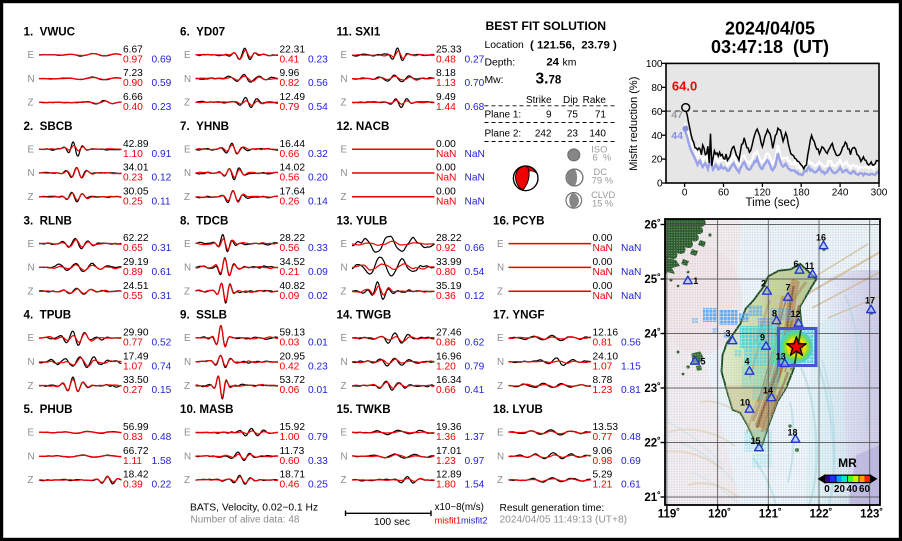  What do you see at coordinates (290, 296) in the screenshot?
I see `svg-text: 0.09` at bounding box center [290, 296].